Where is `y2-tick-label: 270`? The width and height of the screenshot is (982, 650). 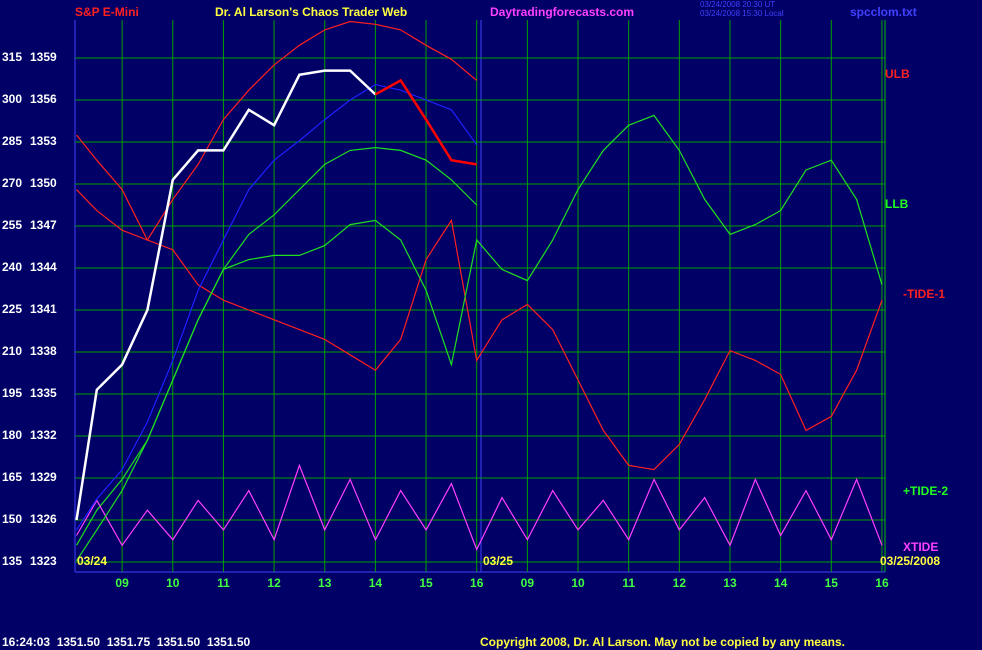 y2-tick-label: 270 is located at coordinates (12, 183).